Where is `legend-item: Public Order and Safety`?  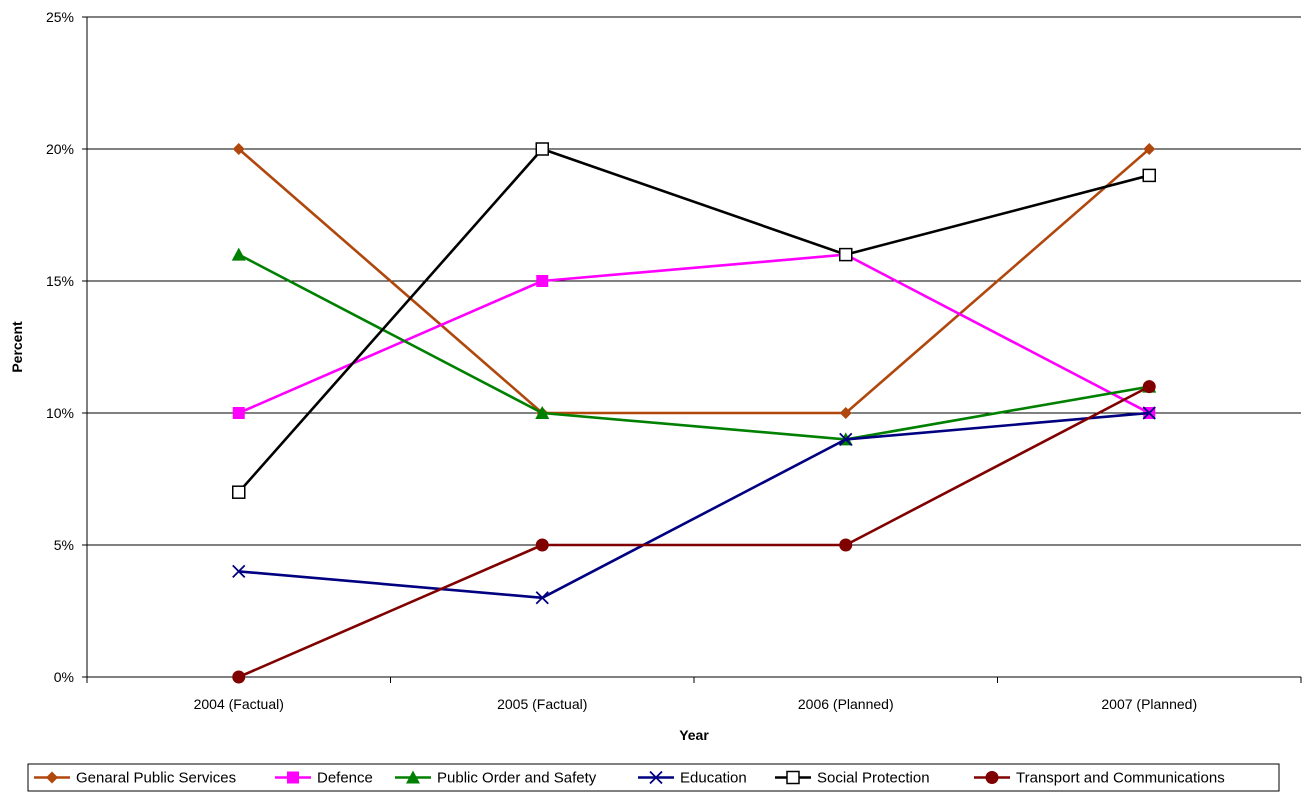
legend-item: Public Order and Safety is located at coordinates (496, 778).